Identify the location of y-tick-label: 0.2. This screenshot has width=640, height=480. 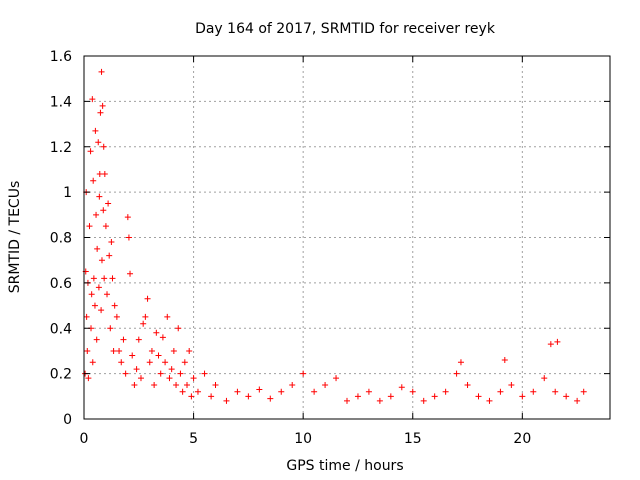
(61, 375).